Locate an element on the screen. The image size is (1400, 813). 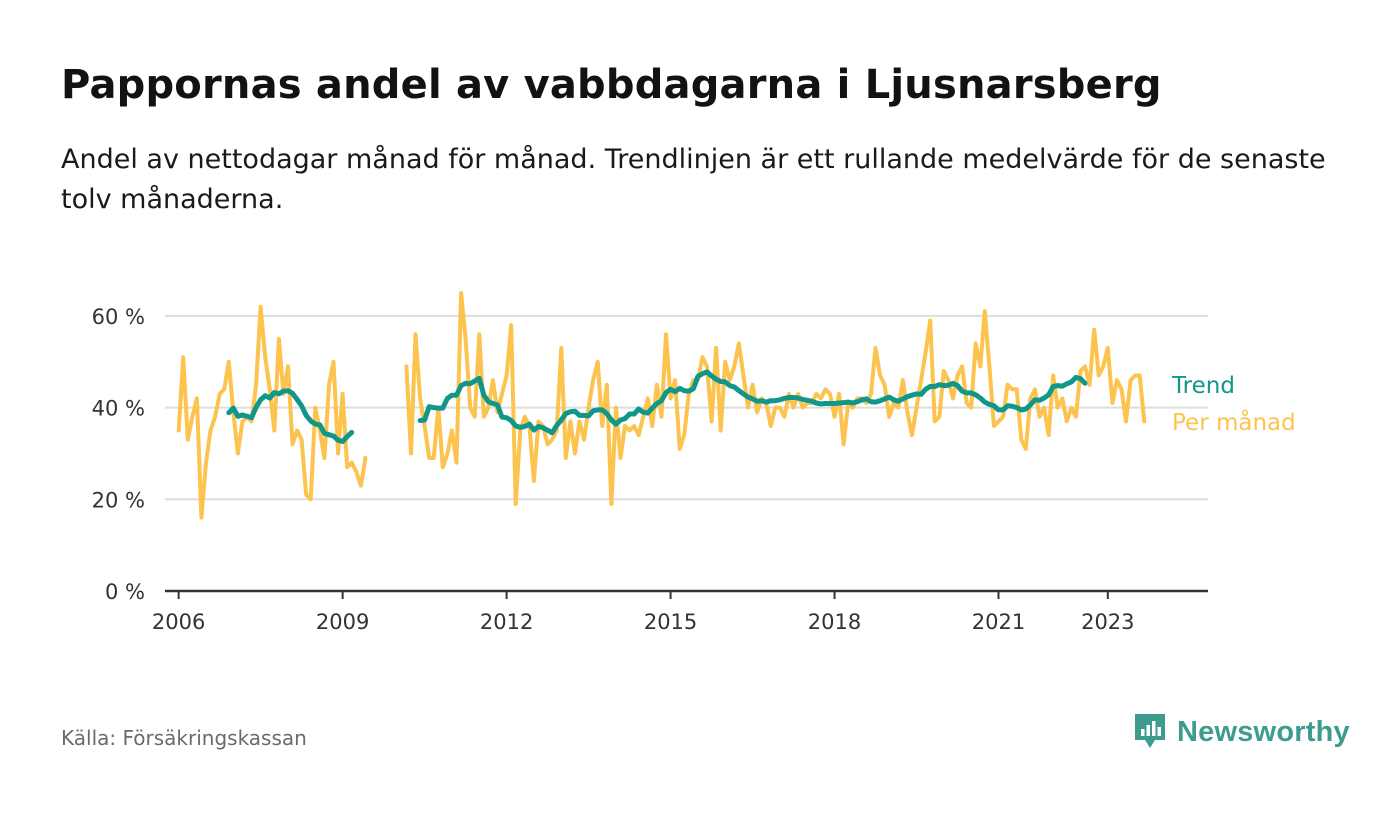
x-tick-label: 2009 is located at coordinates (342, 622).